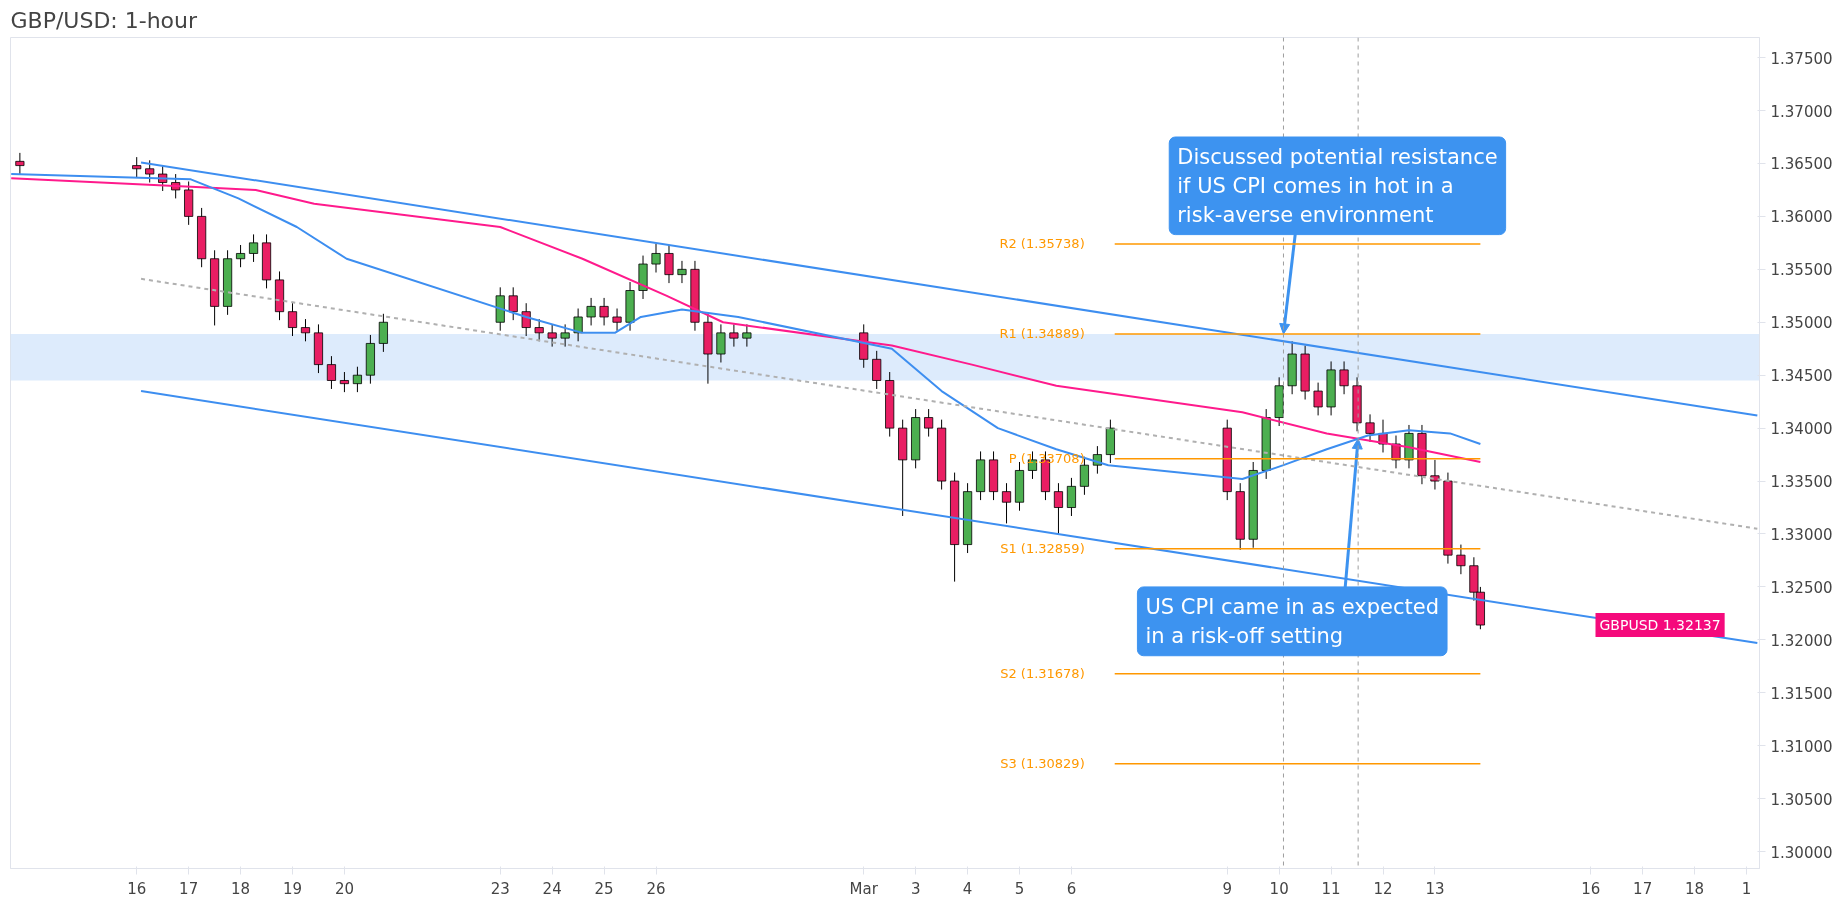 The height and width of the screenshot is (906, 1835). What do you see at coordinates (1801, 587) in the screenshot?
I see `y-tick-label: 1.32500` at bounding box center [1801, 587].